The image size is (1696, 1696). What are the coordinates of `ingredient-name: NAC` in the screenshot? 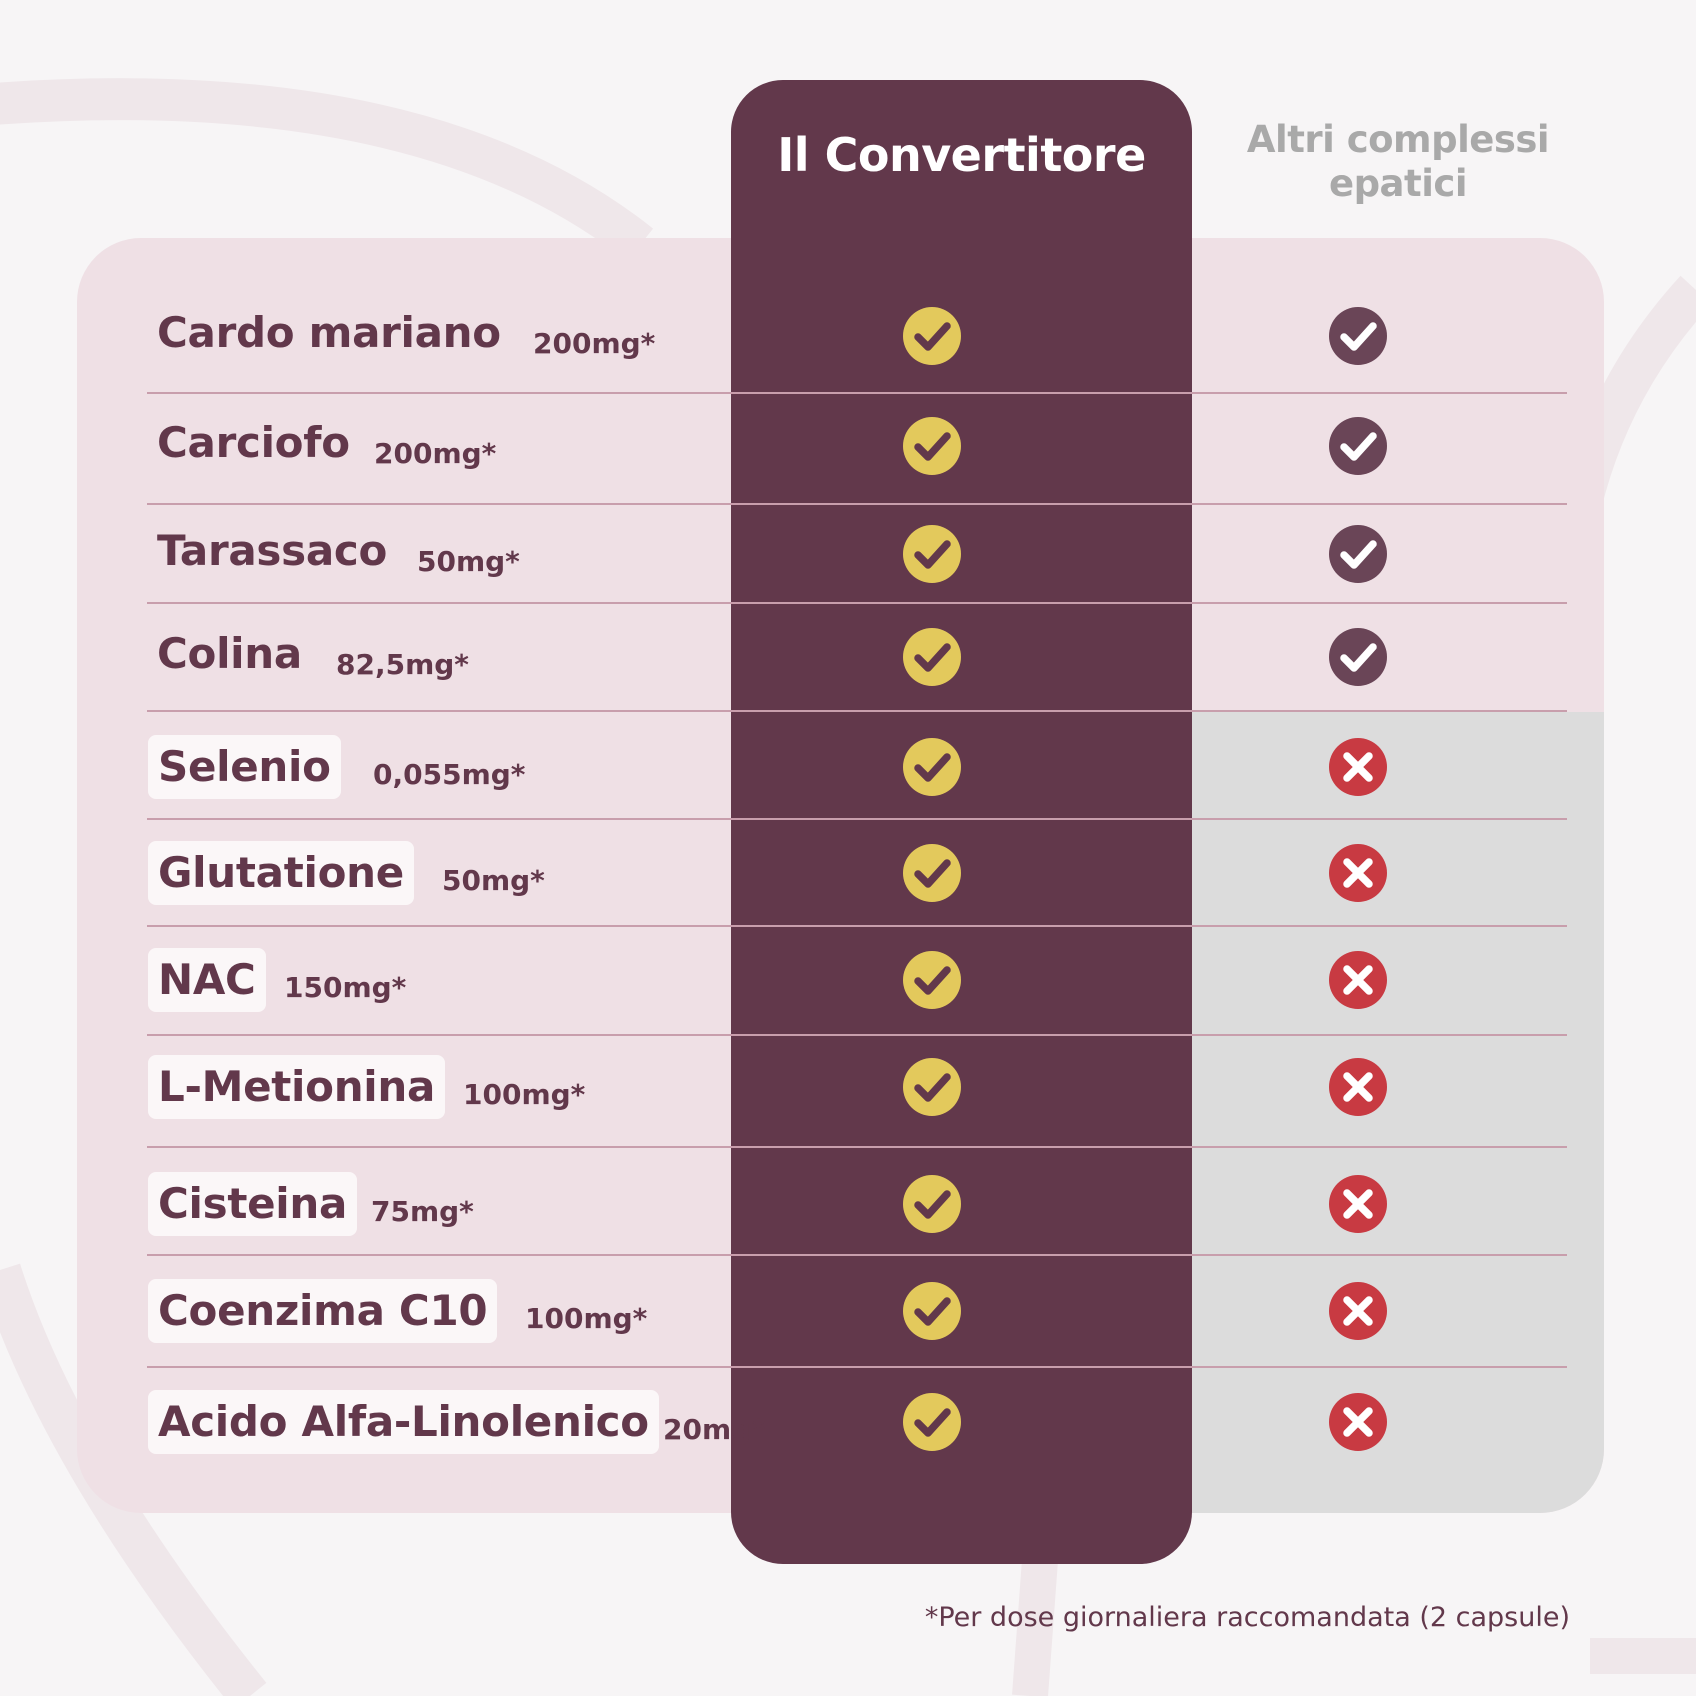 It's located at (207, 980).